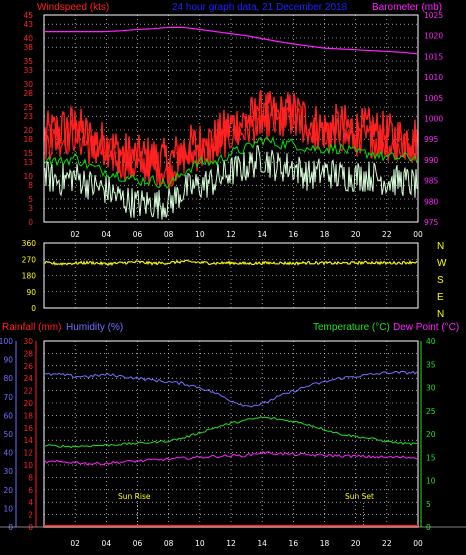  What do you see at coordinates (231, 40) in the screenshot?
I see `barometer-series` at bounding box center [231, 40].